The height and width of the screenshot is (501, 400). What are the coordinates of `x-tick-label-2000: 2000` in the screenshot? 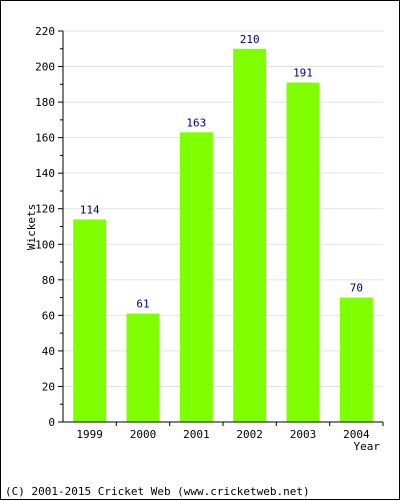 It's located at (143, 434).